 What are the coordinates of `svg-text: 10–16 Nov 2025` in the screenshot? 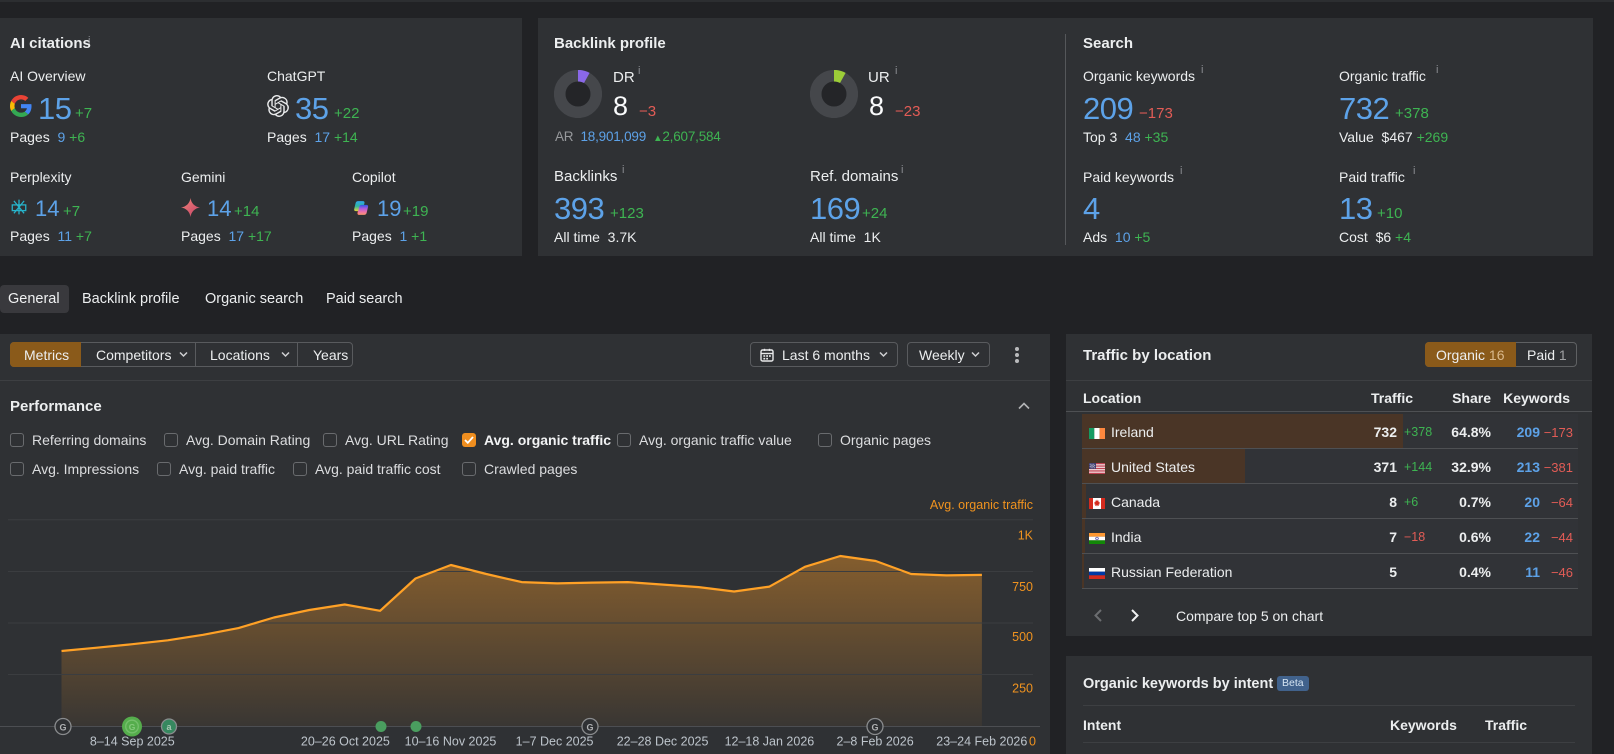 It's located at (451, 742).